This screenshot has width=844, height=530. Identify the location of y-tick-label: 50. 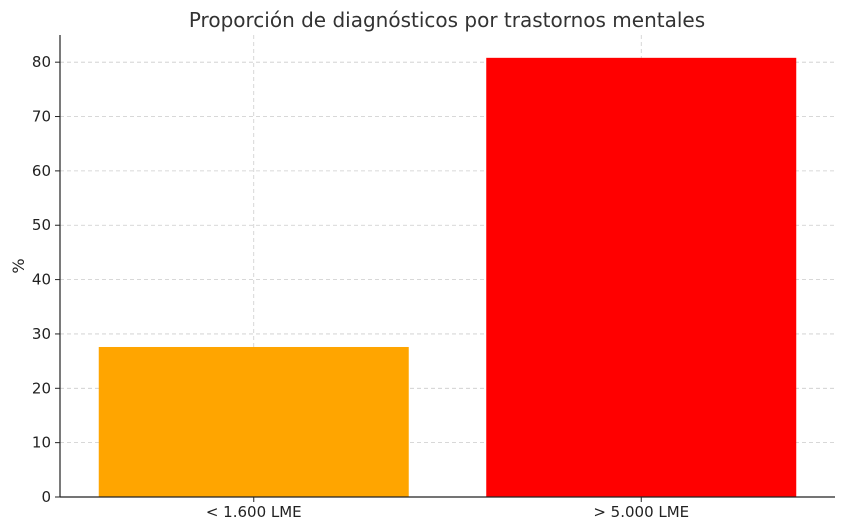
(41, 225).